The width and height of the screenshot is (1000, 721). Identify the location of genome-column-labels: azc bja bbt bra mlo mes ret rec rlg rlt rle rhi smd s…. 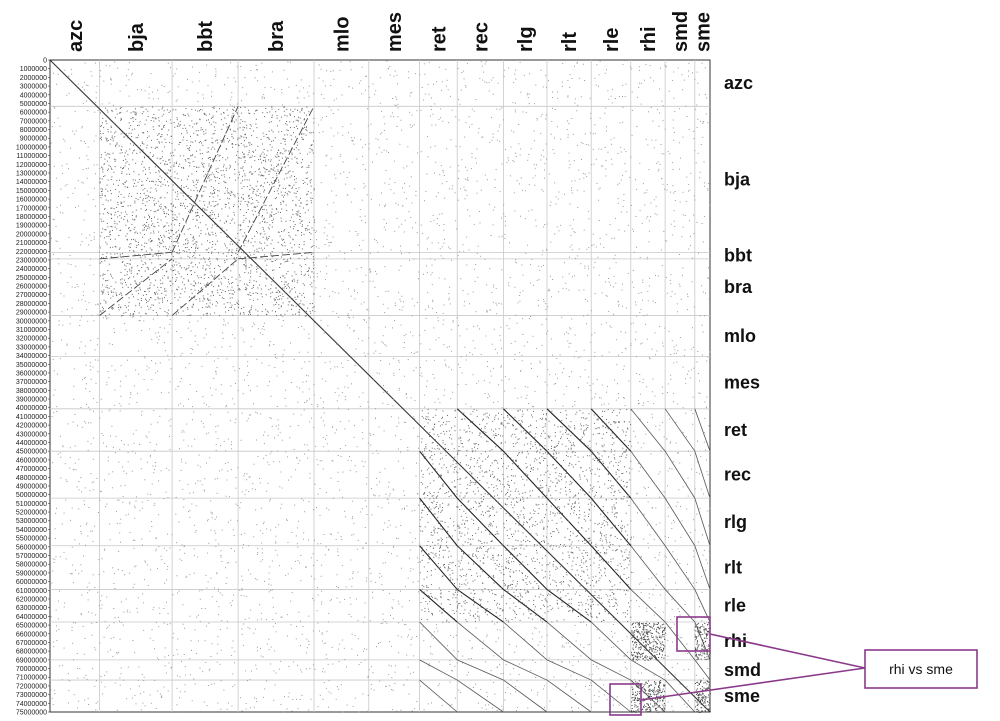
(390, 31).